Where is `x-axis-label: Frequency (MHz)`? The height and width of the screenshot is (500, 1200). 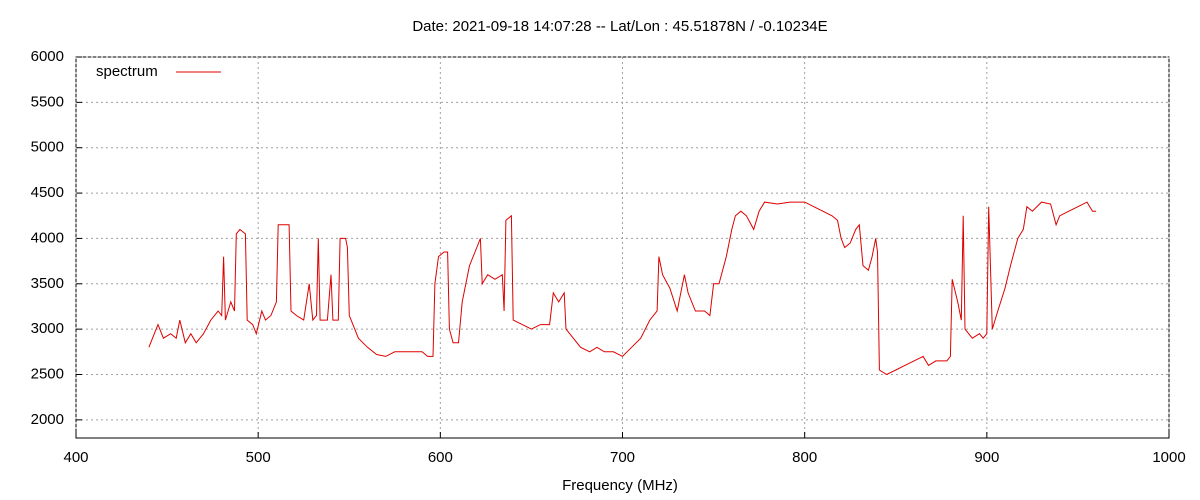 x-axis-label: Frequency (MHz) is located at coordinates (620, 485).